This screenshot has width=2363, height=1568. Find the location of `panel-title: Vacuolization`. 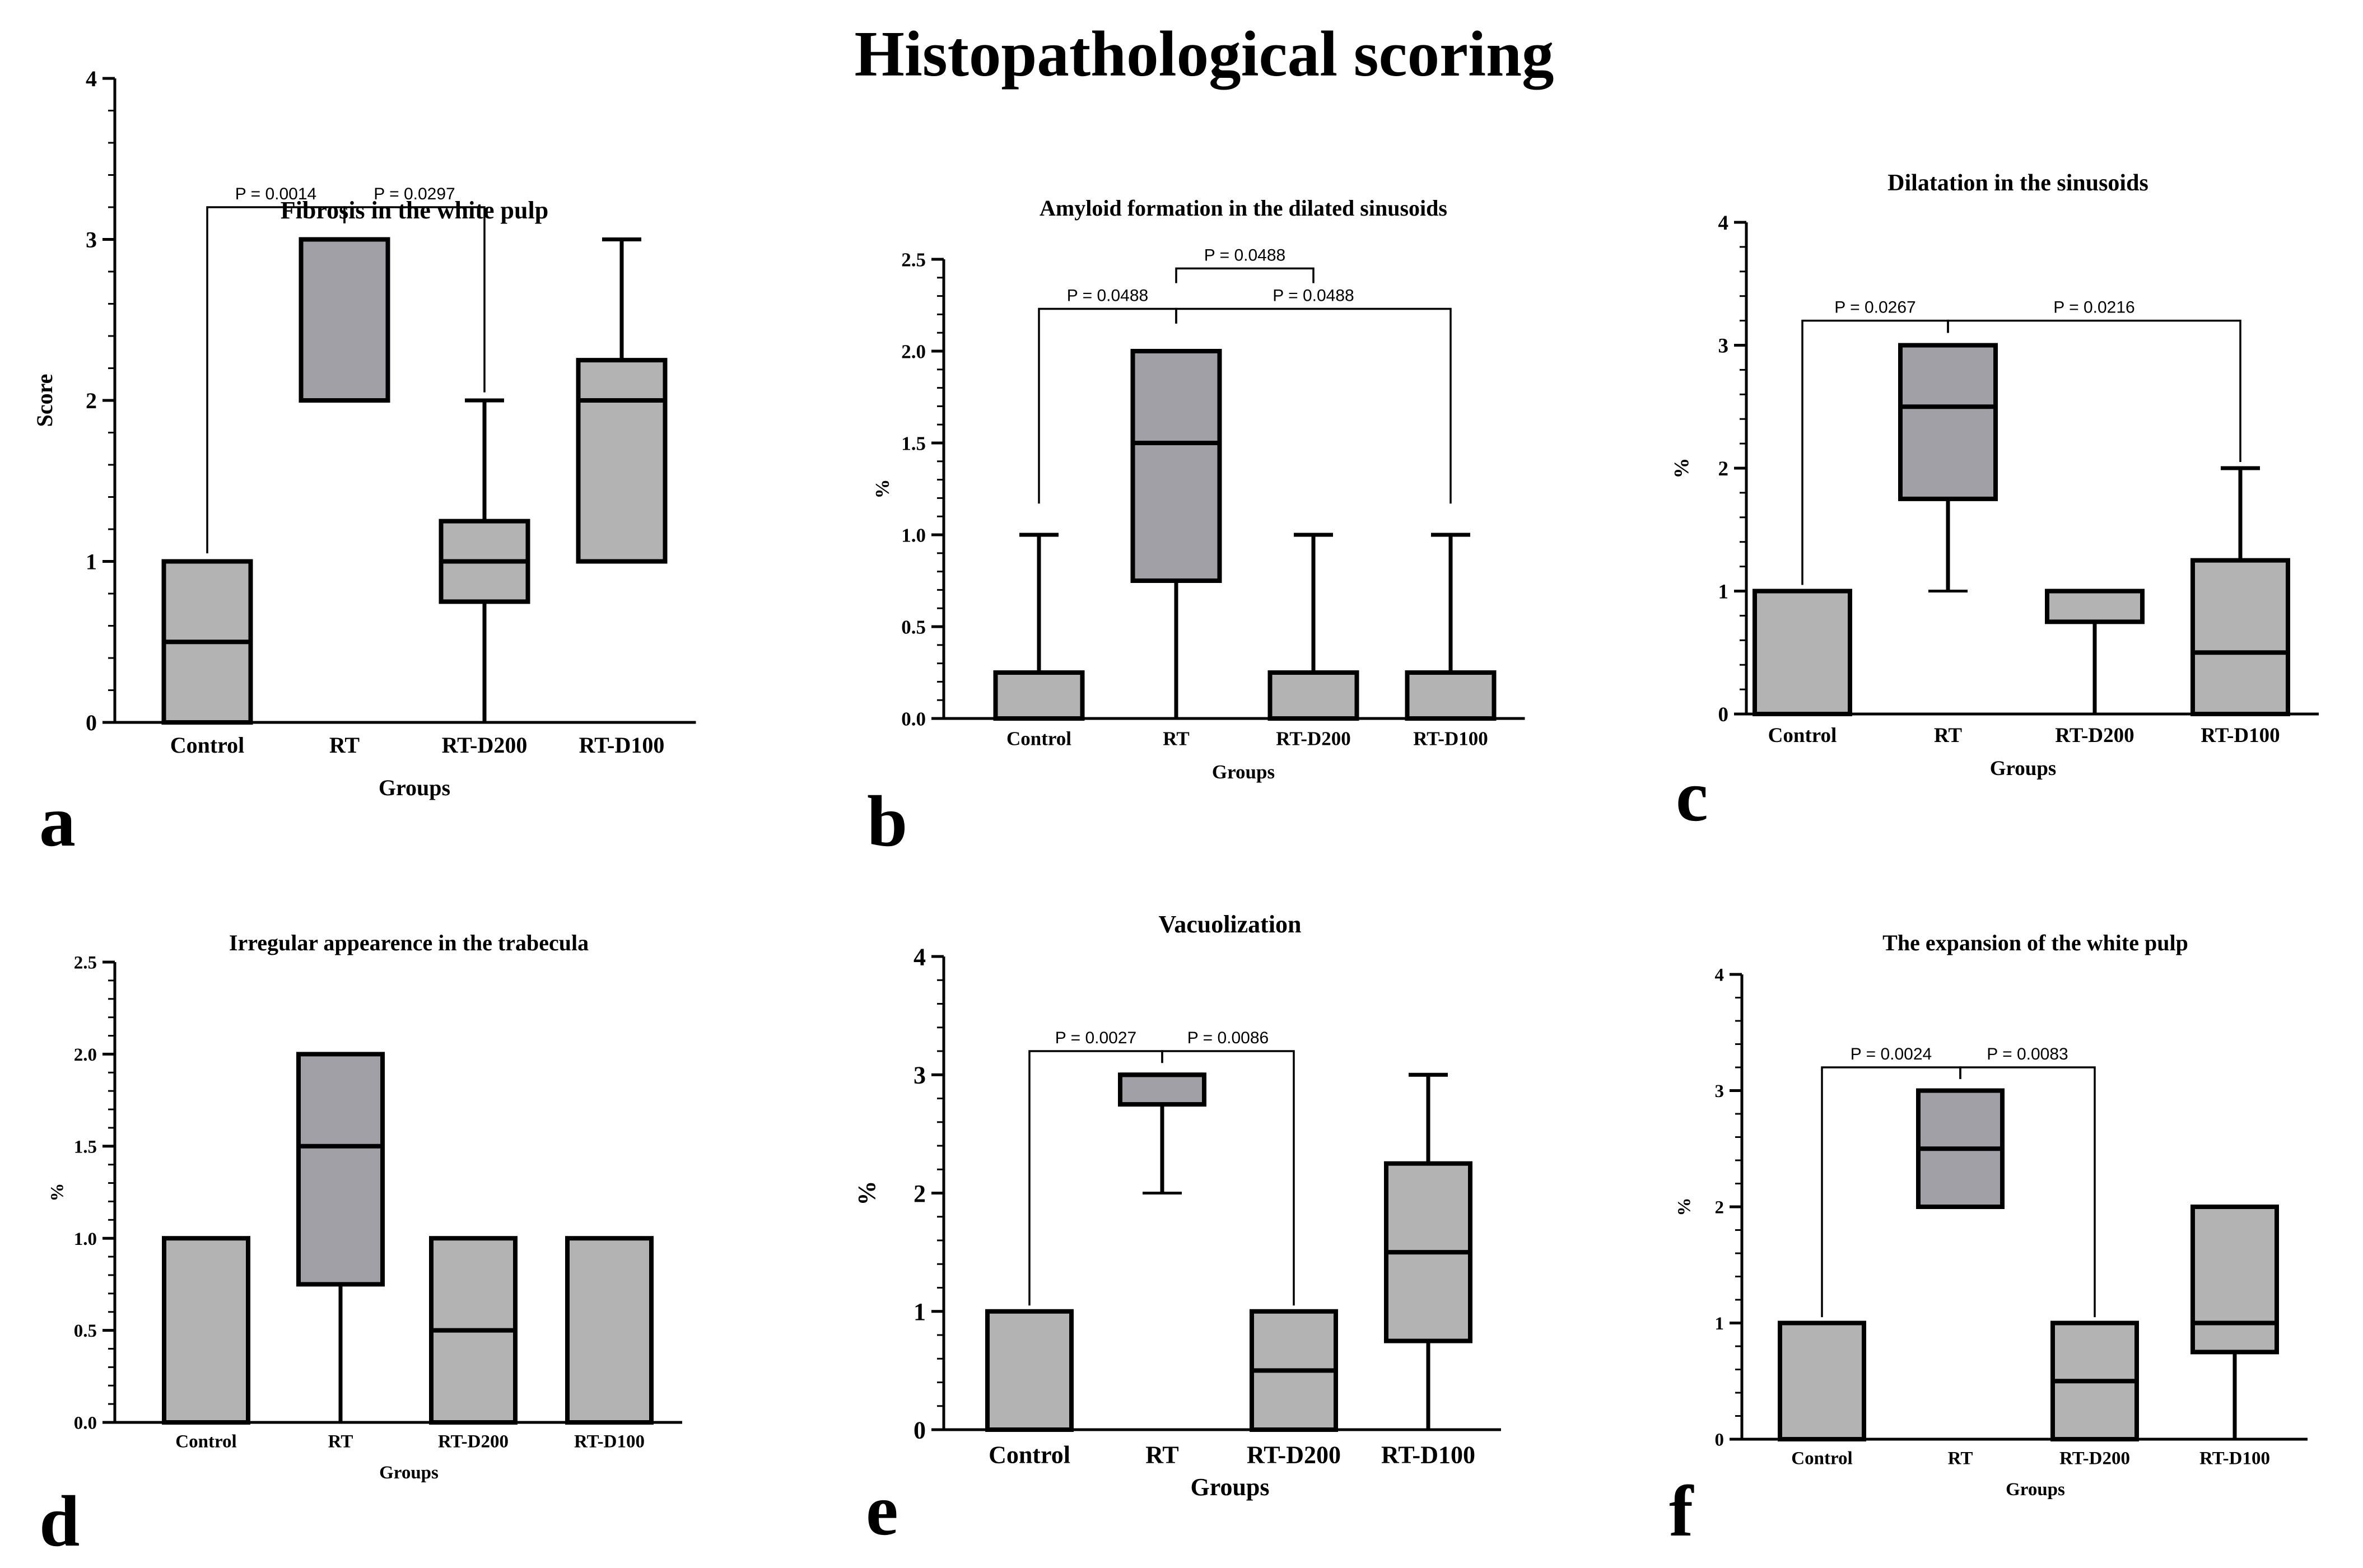

panel-title: Vacuolization is located at coordinates (1229, 925).